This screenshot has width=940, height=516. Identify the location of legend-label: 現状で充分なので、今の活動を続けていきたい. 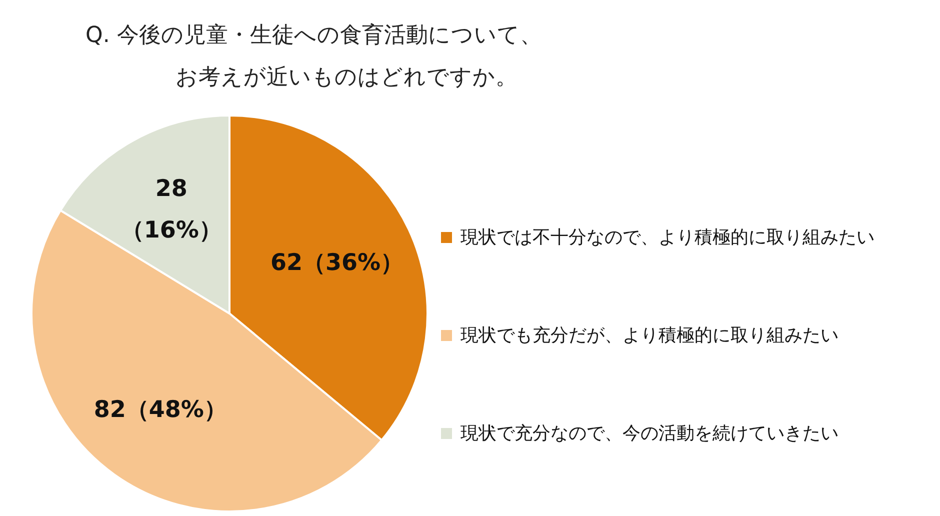
(649, 433).